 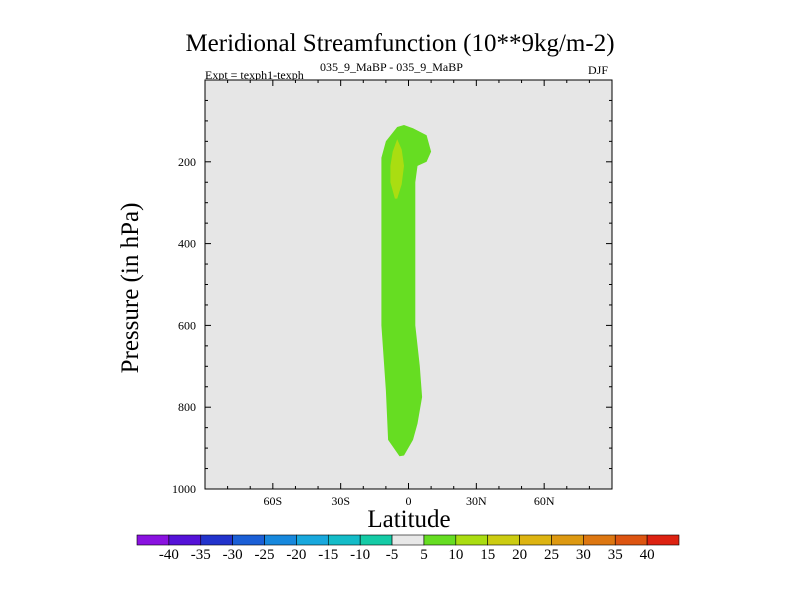 I want to click on colorbar-label: 10, so click(x=455, y=555).